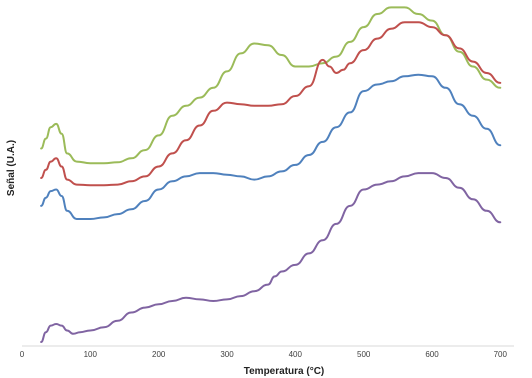 This screenshot has height=378, width=532. What do you see at coordinates (159, 354) in the screenshot?
I see `x-tick-label: 200` at bounding box center [159, 354].